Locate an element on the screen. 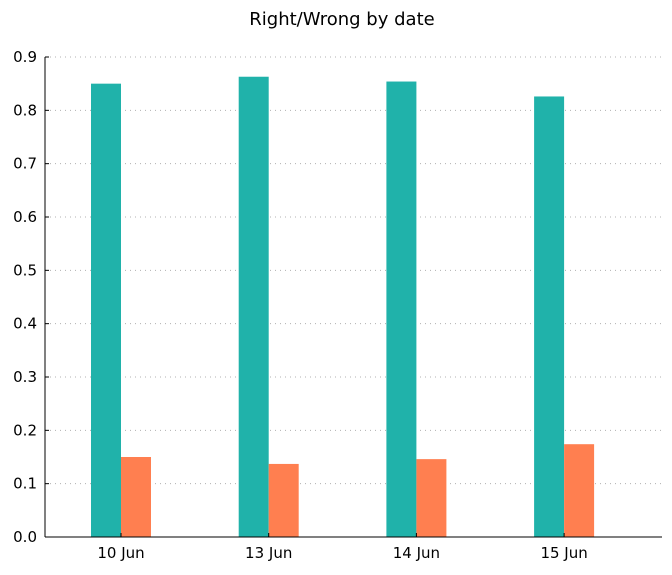 The height and width of the screenshot is (575, 672). y-tick-label: 0.2 is located at coordinates (25, 430).